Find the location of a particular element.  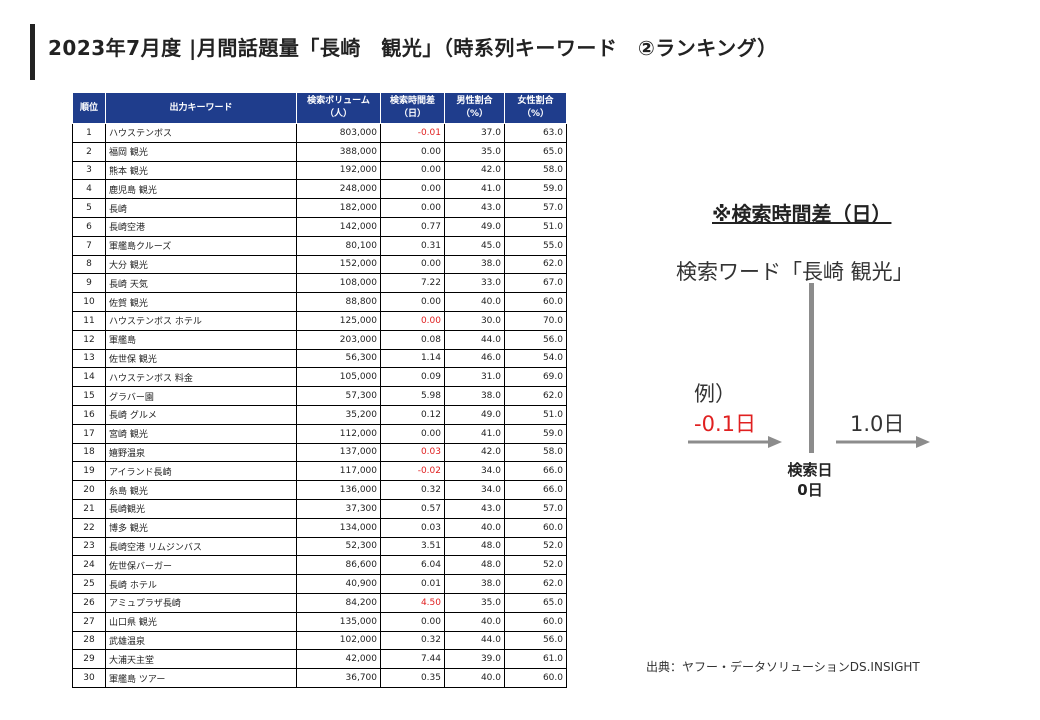

volume-cell: 117,000 is located at coordinates (338, 471).